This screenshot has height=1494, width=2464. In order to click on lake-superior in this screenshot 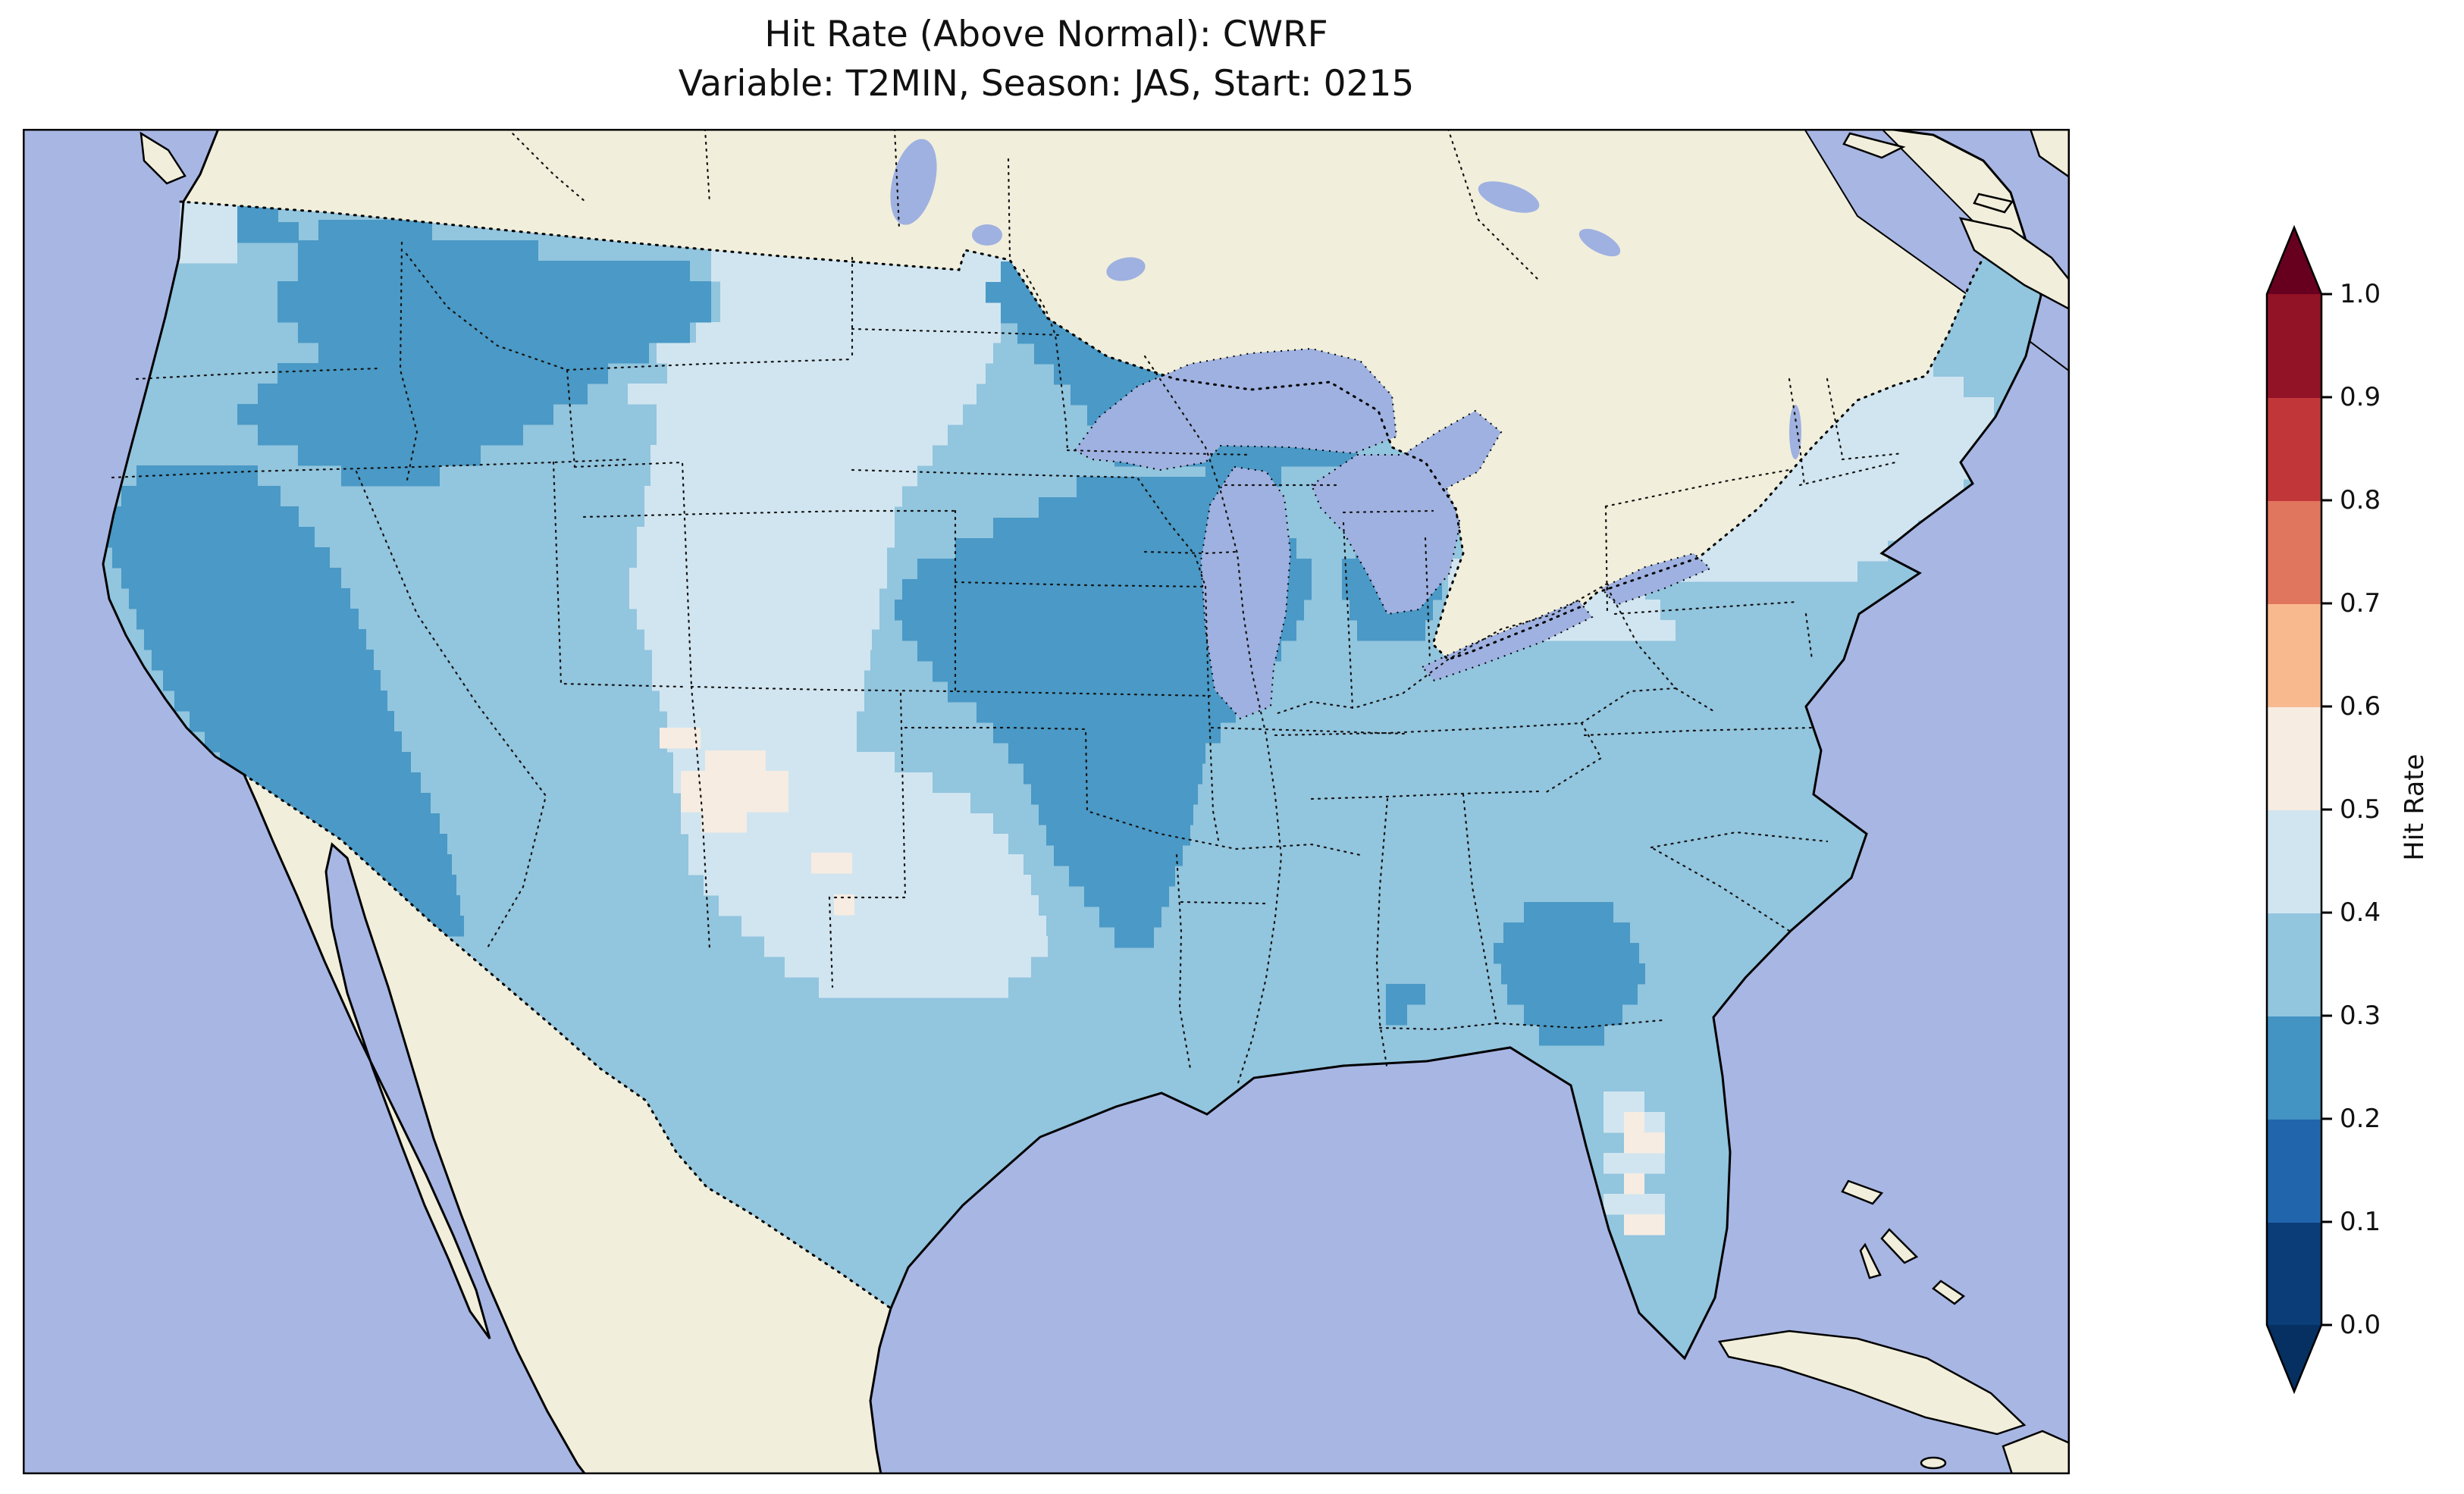, I will do `click(1236, 409)`.